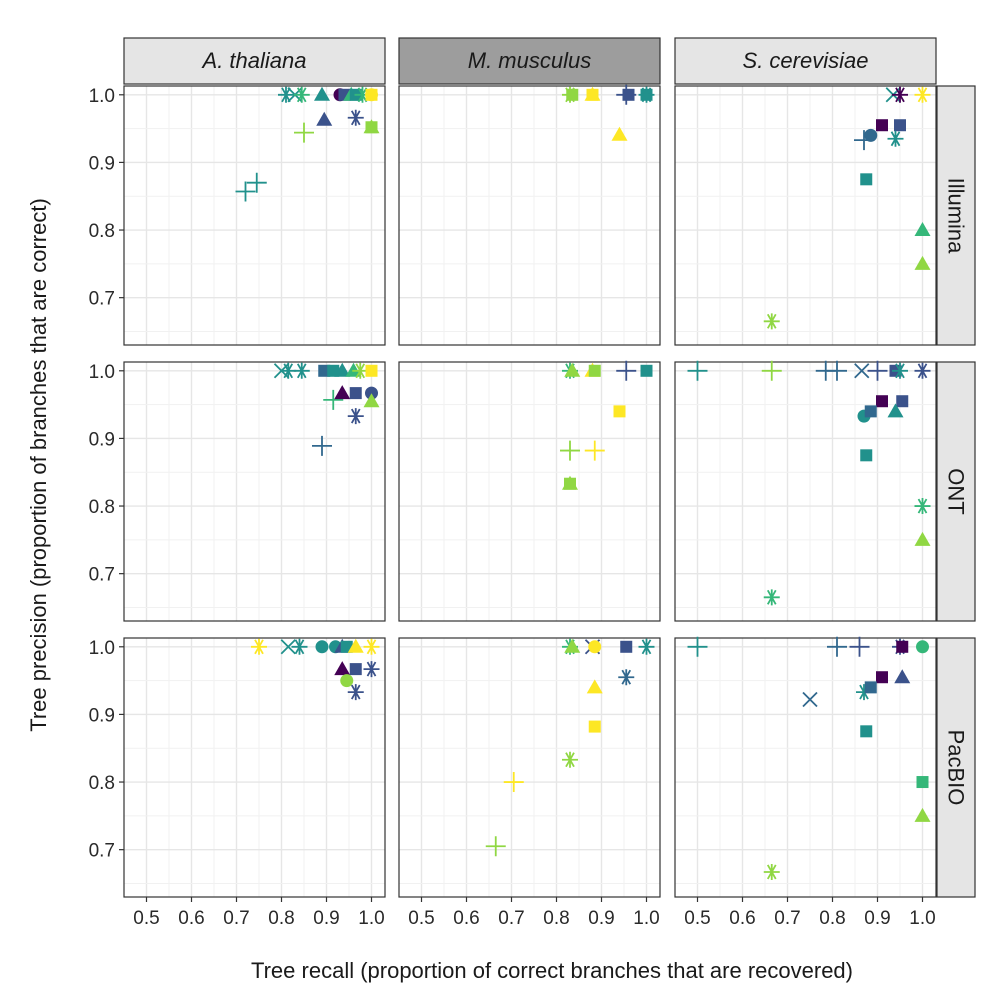  Describe the element at coordinates (421, 918) in the screenshot. I see `x-tick-label: 0.5` at that location.